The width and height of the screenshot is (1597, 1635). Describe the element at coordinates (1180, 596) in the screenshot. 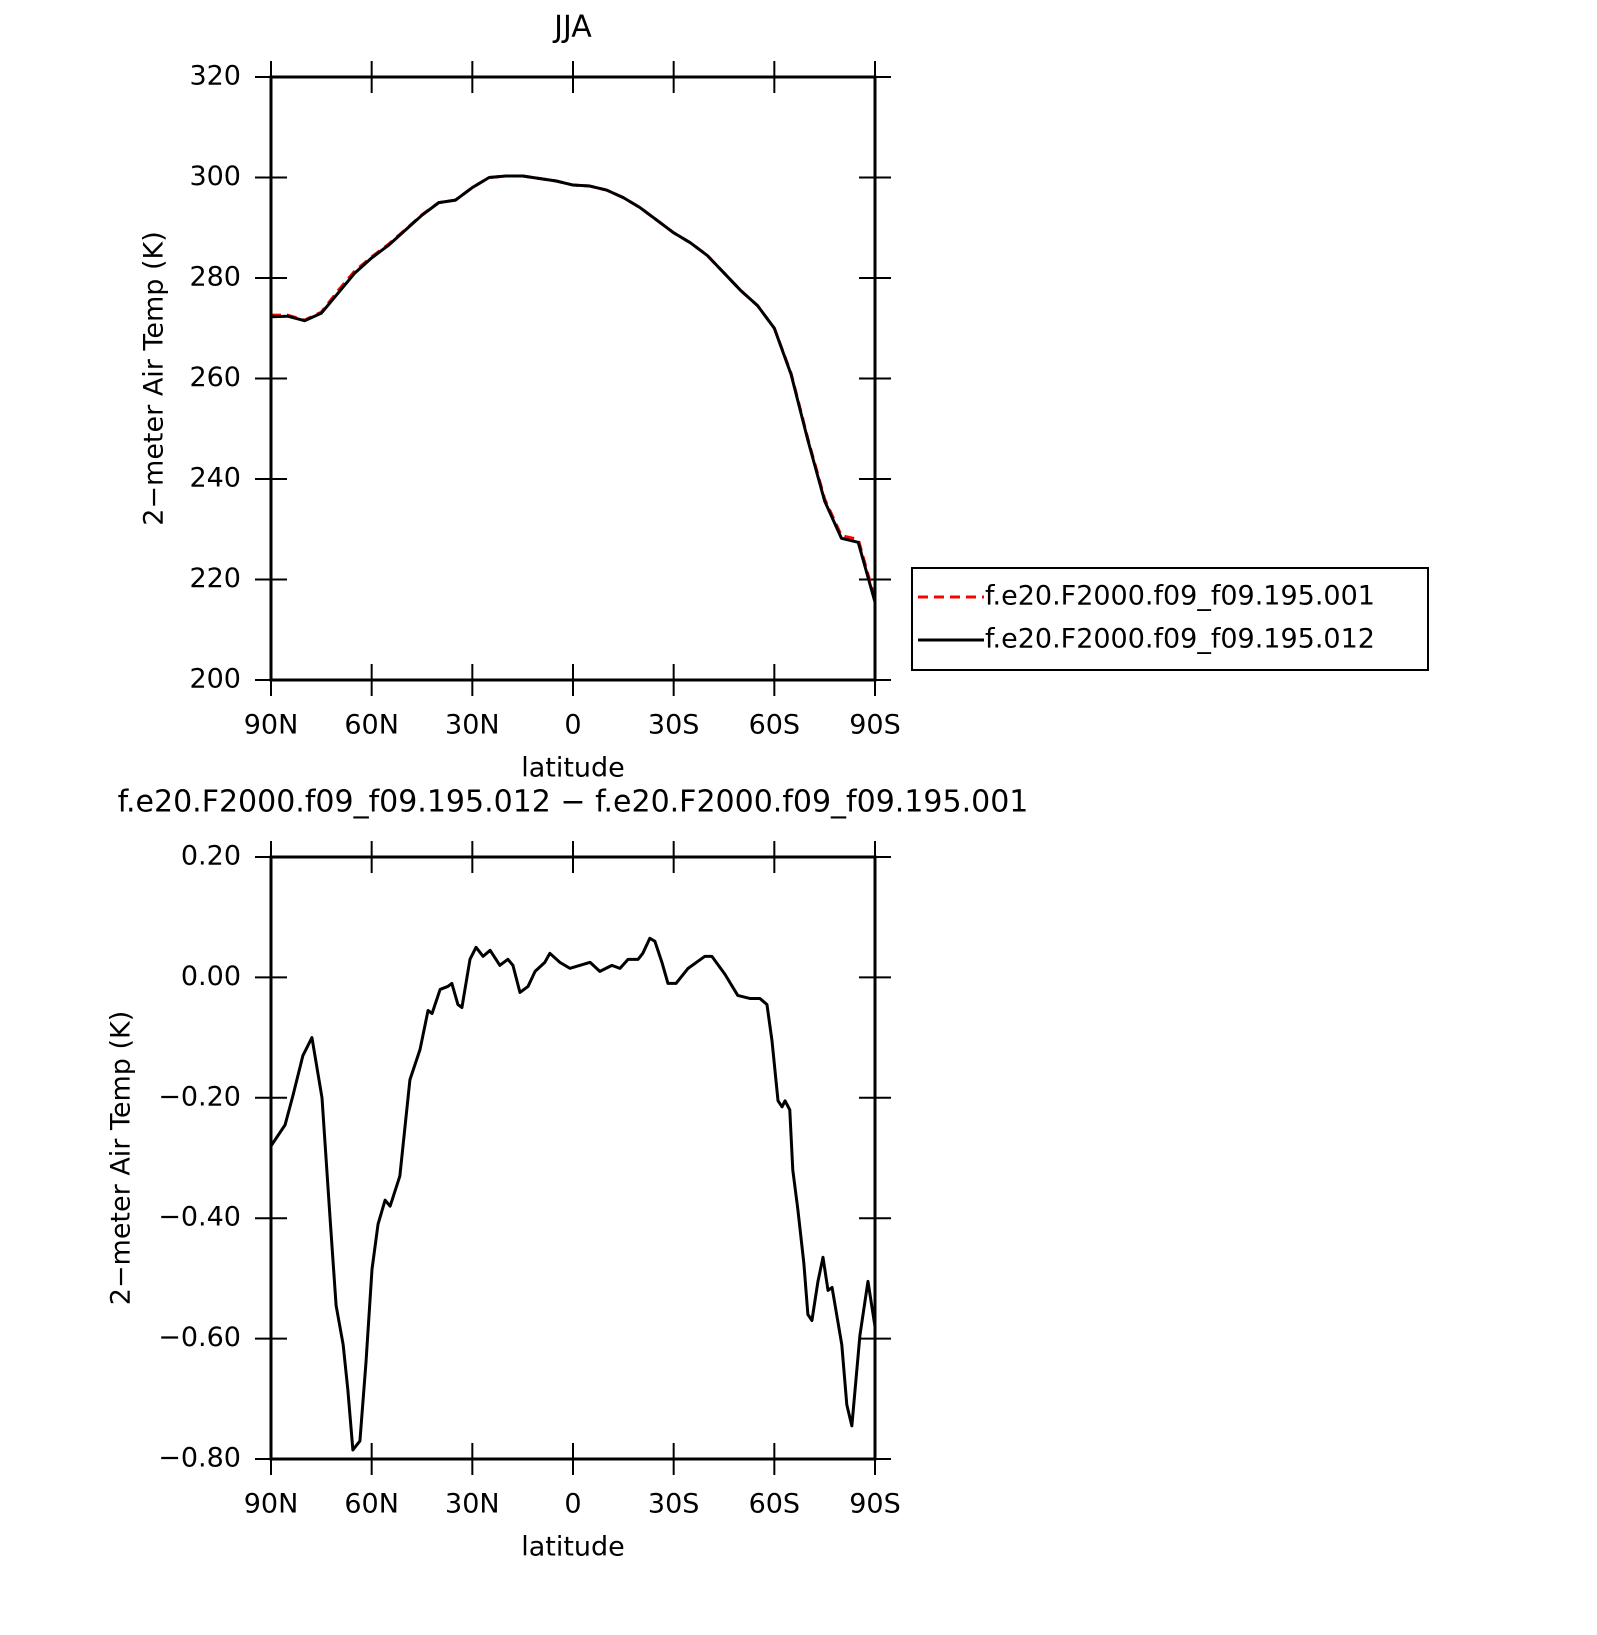

I see `legend-label: f.e20.F2000.f09_f09.195.001` at that location.